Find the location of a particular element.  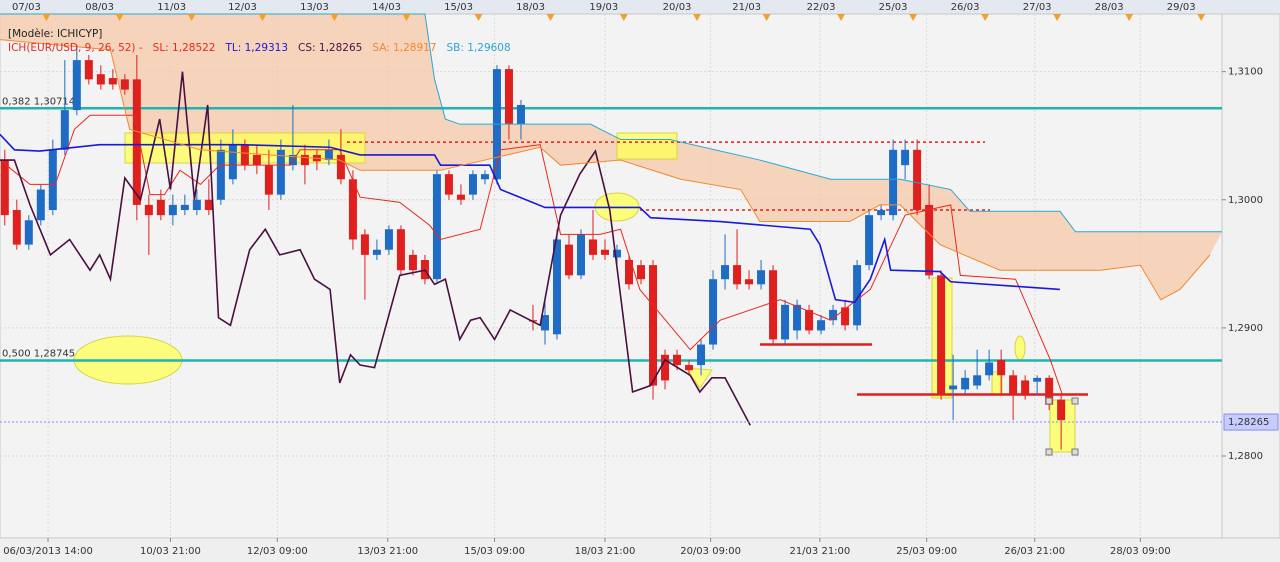

top-date-label: 27/03 is located at coordinates (1037, 7).